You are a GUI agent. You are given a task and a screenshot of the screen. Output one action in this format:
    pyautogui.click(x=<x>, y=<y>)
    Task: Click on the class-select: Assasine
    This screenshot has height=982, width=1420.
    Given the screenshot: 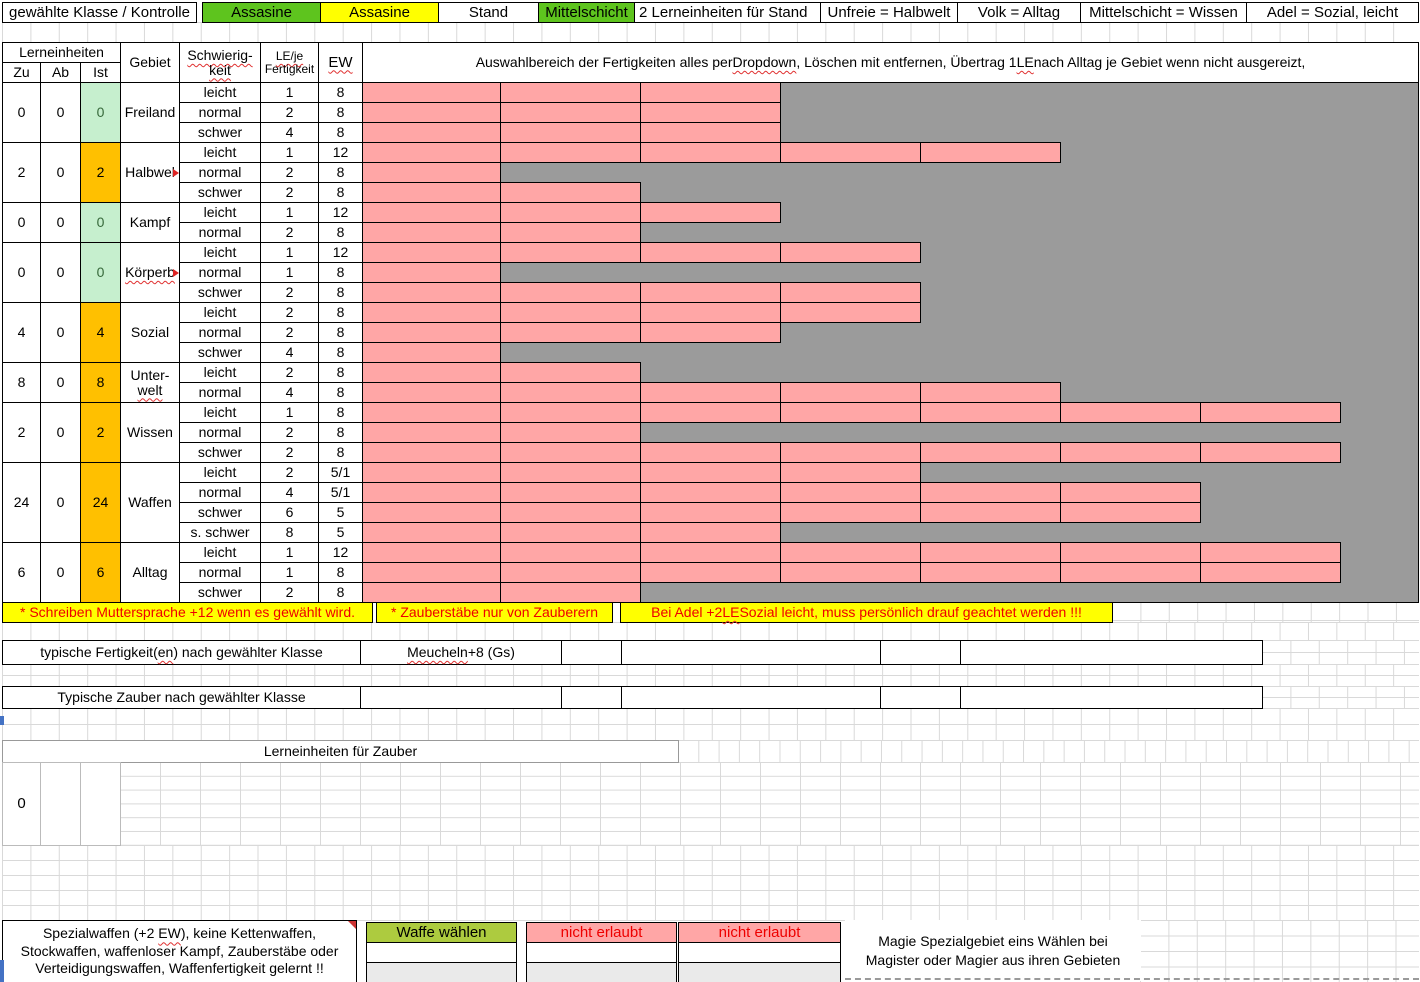 What is the action you would take?
    pyautogui.click(x=261, y=12)
    